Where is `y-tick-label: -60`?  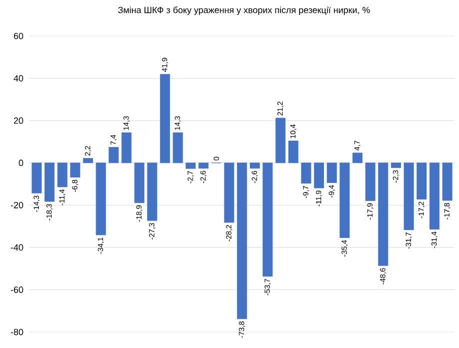
y-tick-label: -60 is located at coordinates (17, 289).